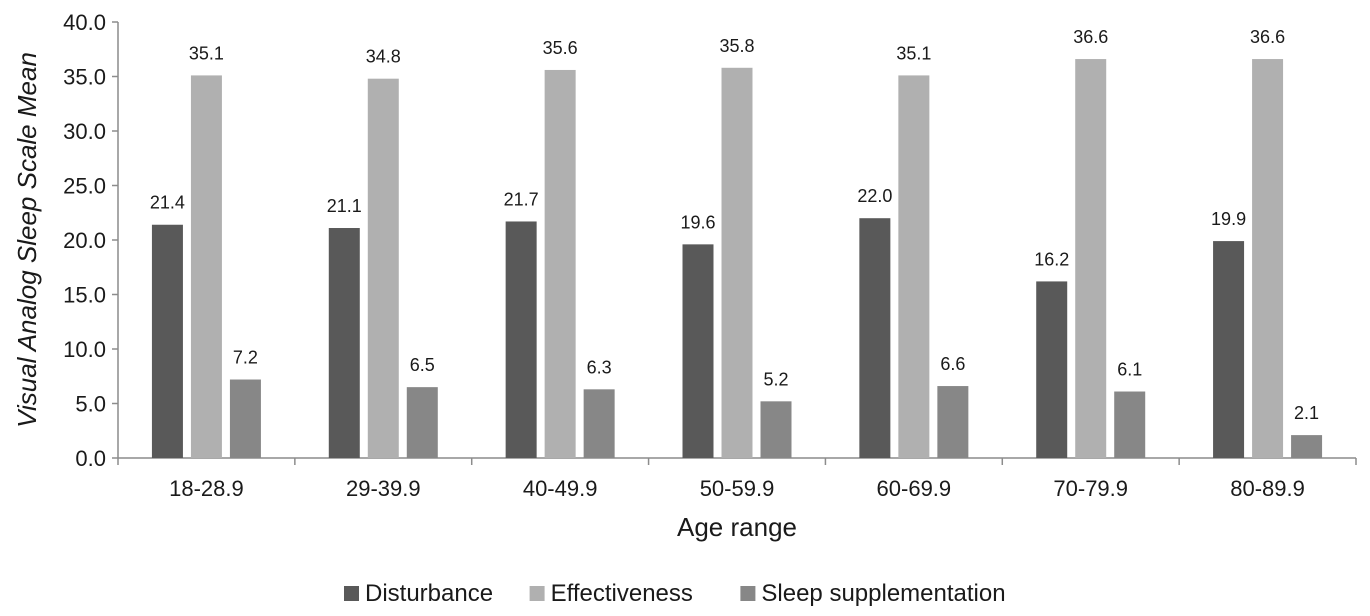 The image size is (1370, 616). What do you see at coordinates (84, 131) in the screenshot?
I see `y-tick-label: 30.0` at bounding box center [84, 131].